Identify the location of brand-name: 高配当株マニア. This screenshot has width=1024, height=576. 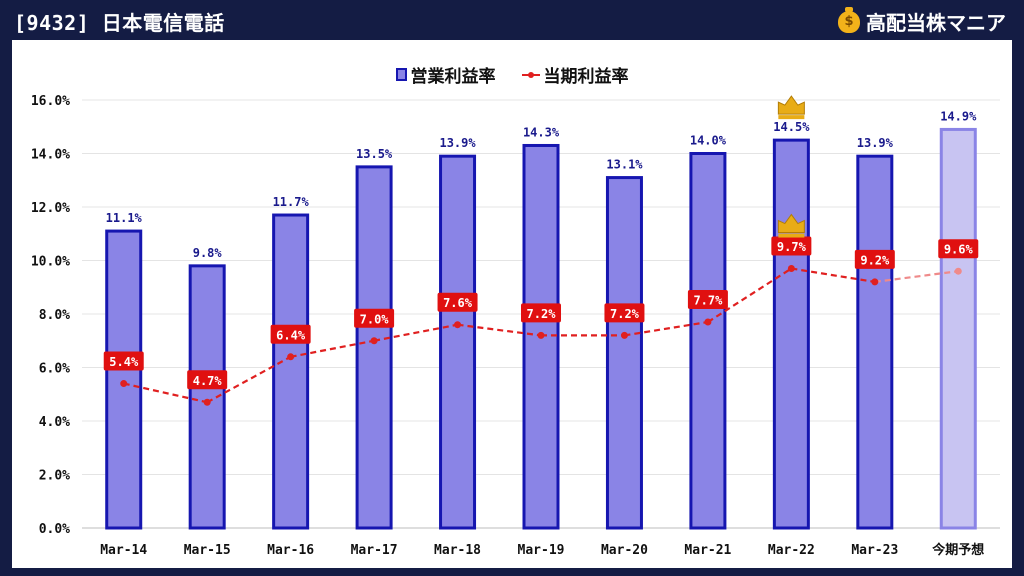
(936, 23).